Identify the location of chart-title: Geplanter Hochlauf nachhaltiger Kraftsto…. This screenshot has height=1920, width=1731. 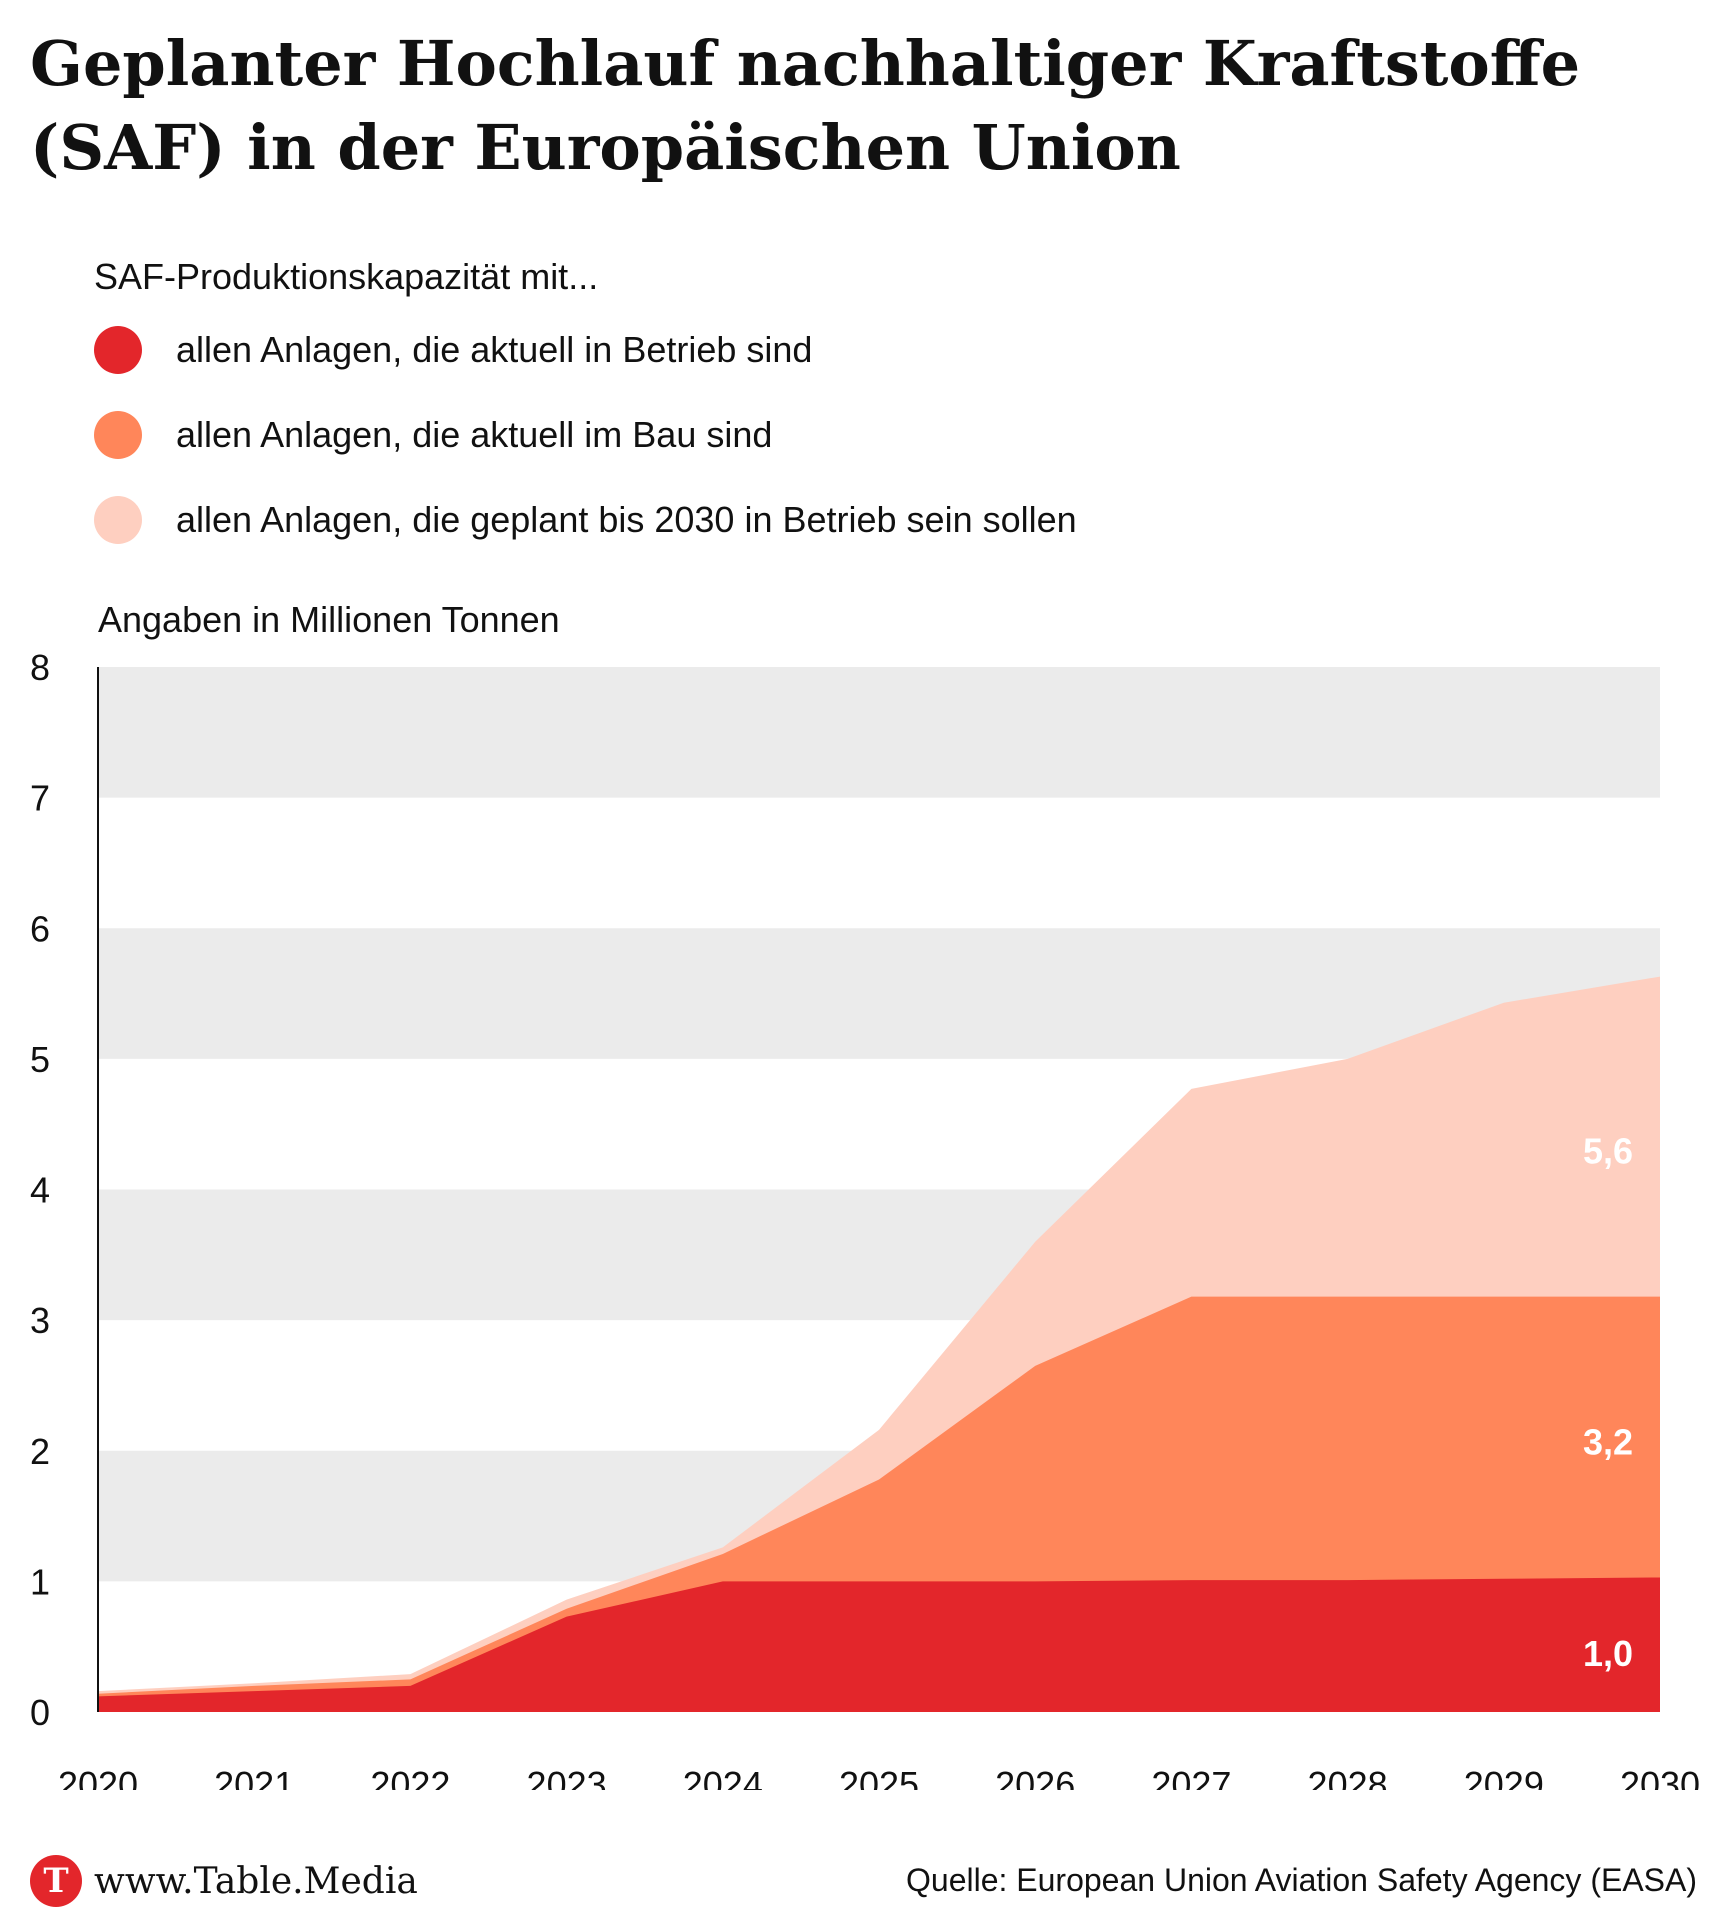
(870, 106).